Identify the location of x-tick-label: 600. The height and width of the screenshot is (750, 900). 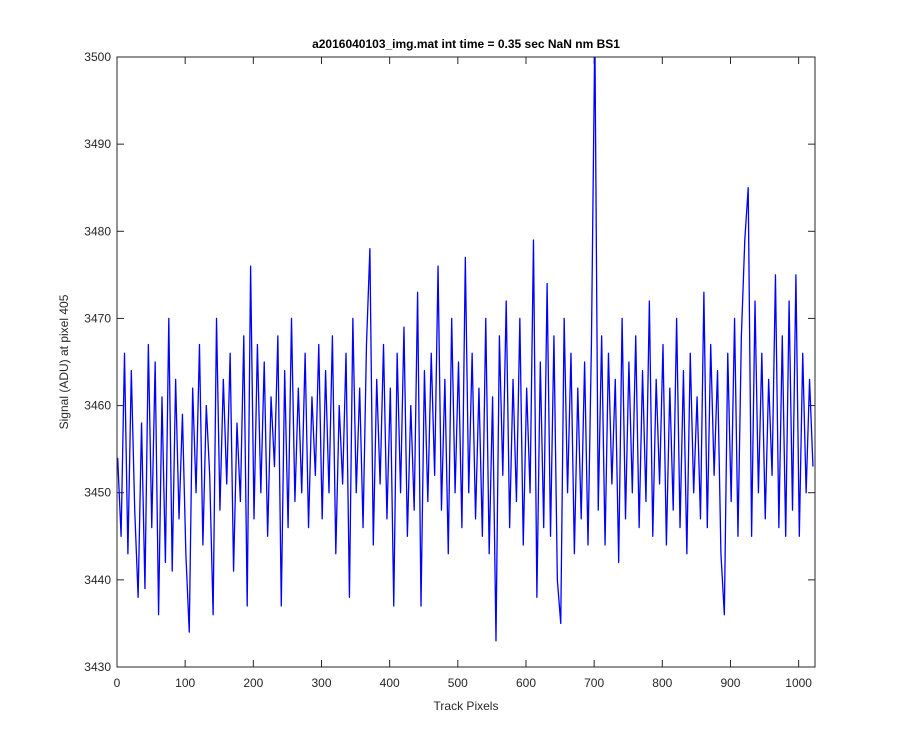
(526, 683).